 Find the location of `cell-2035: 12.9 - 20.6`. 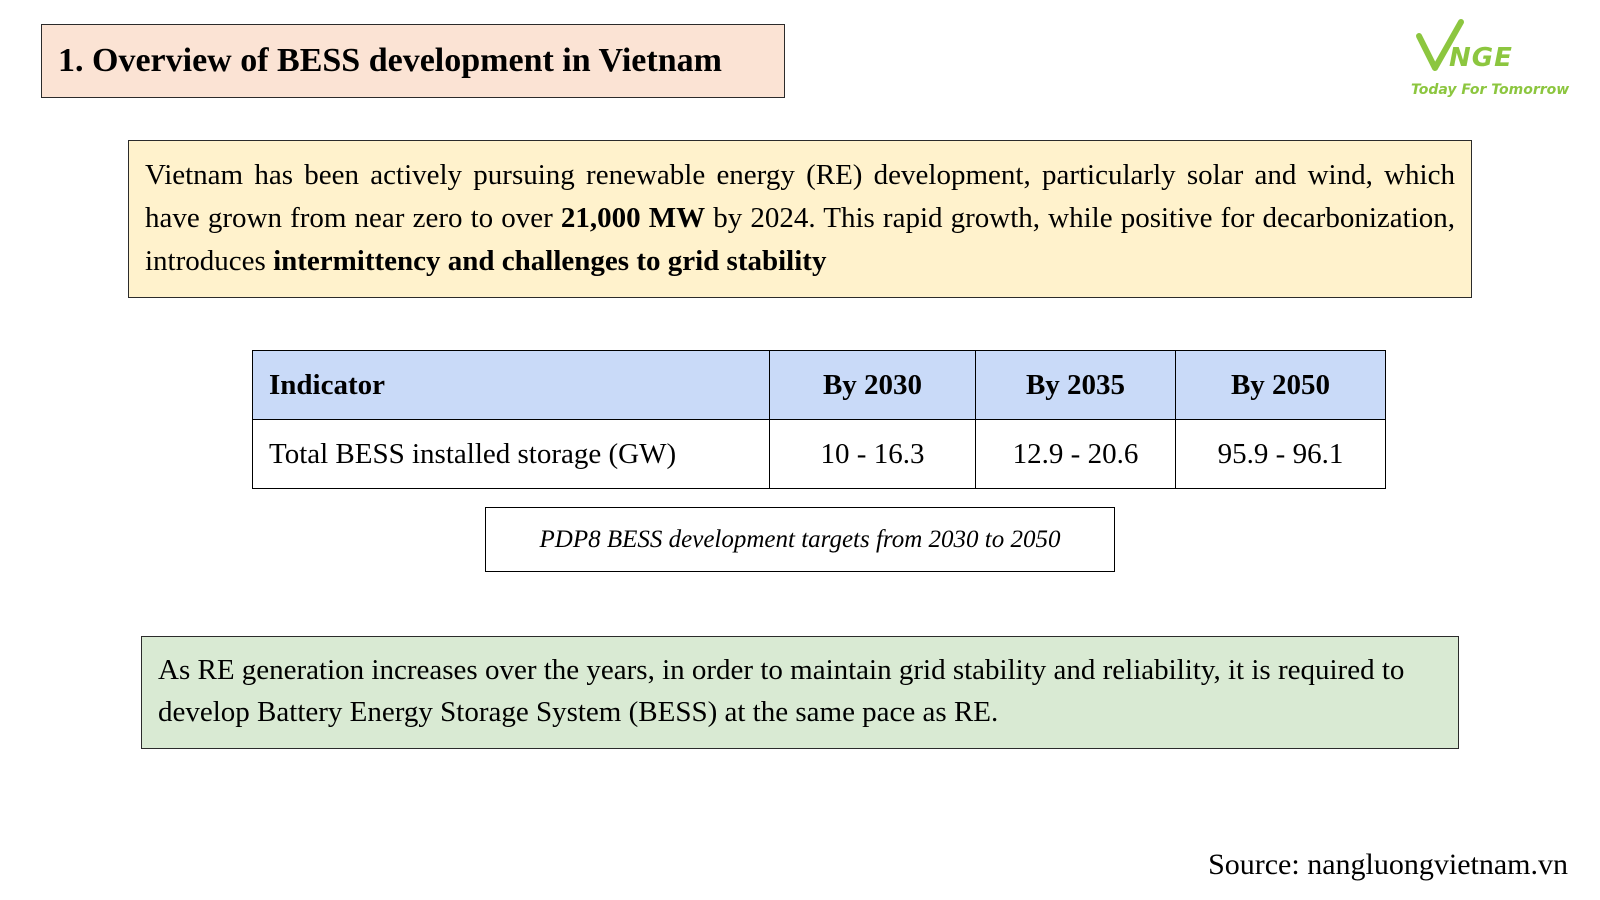

cell-2035: 12.9 - 20.6 is located at coordinates (1075, 454).